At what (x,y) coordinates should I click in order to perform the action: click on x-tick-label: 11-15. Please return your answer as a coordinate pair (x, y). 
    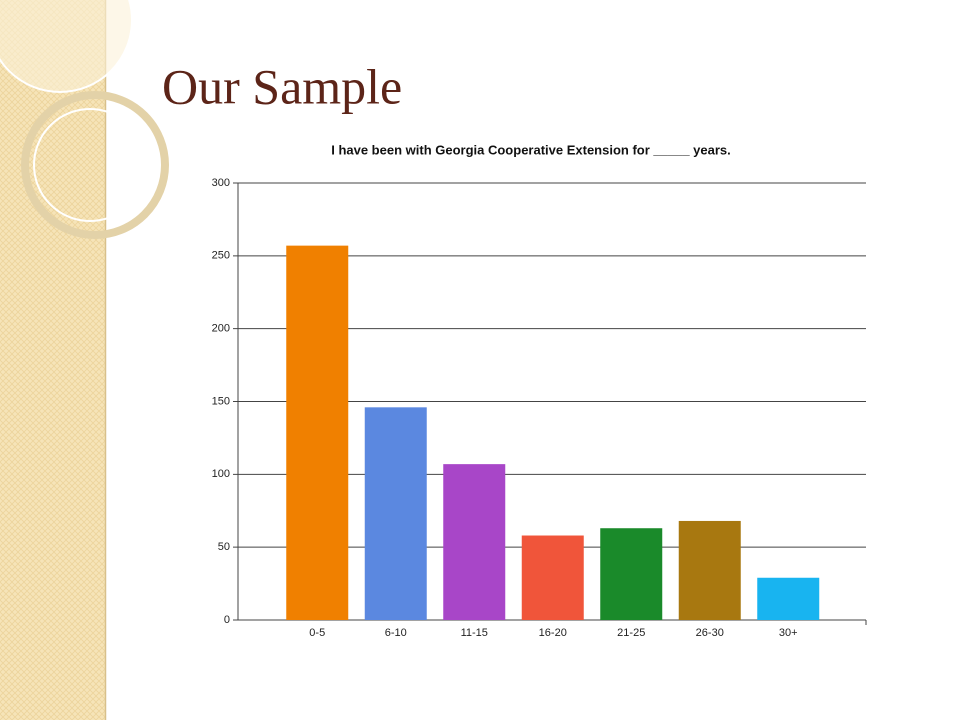
    Looking at the image, I should click on (474, 633).